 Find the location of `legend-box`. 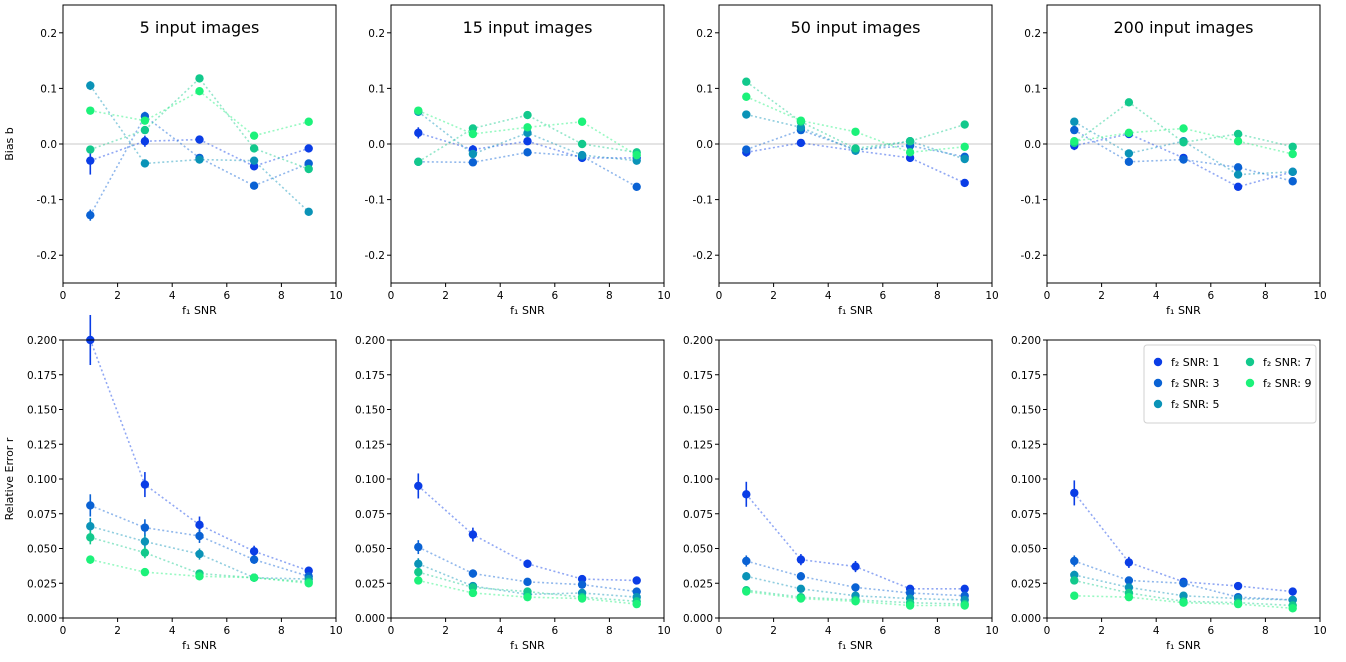

legend-box is located at coordinates (1230, 384).